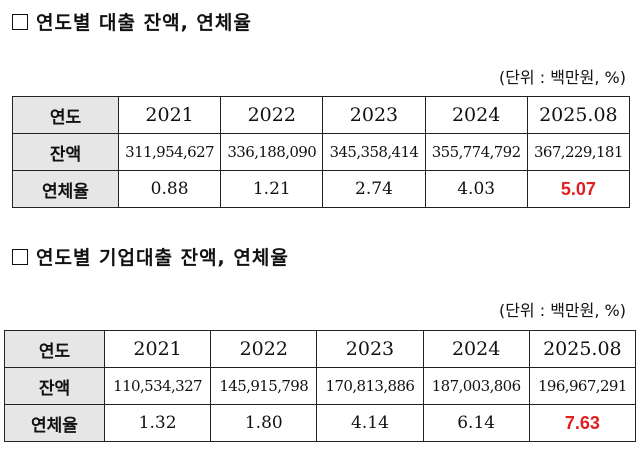 The image size is (640, 451). What do you see at coordinates (562, 77) in the screenshot?
I see `section1-unit: (단위 : 백만원, %)` at bounding box center [562, 77].